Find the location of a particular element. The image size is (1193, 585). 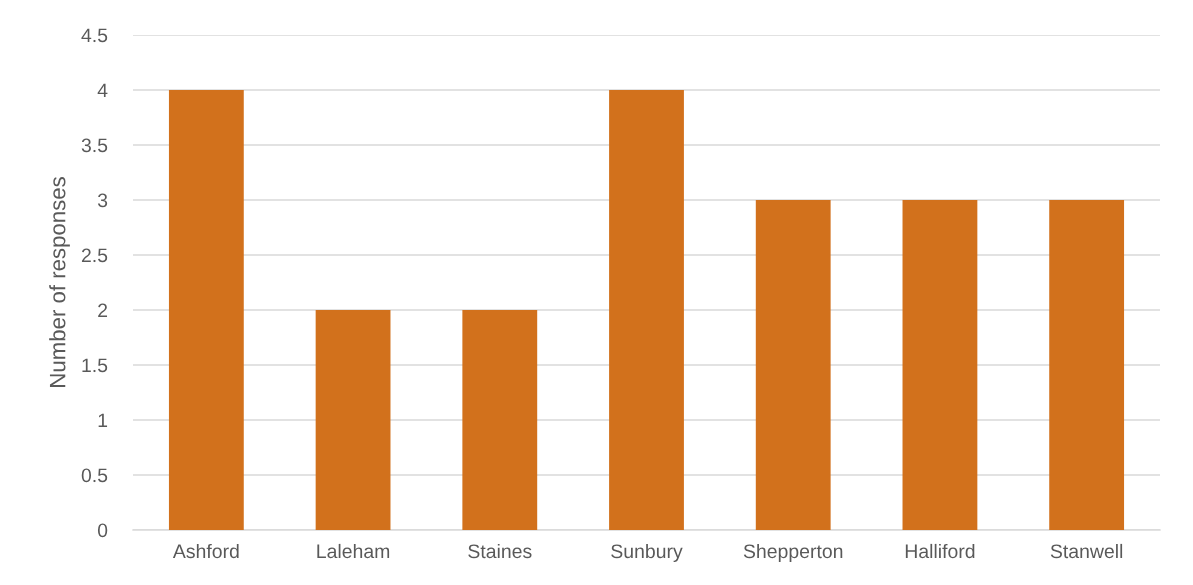

y-tick-label: 2 is located at coordinates (103, 310).